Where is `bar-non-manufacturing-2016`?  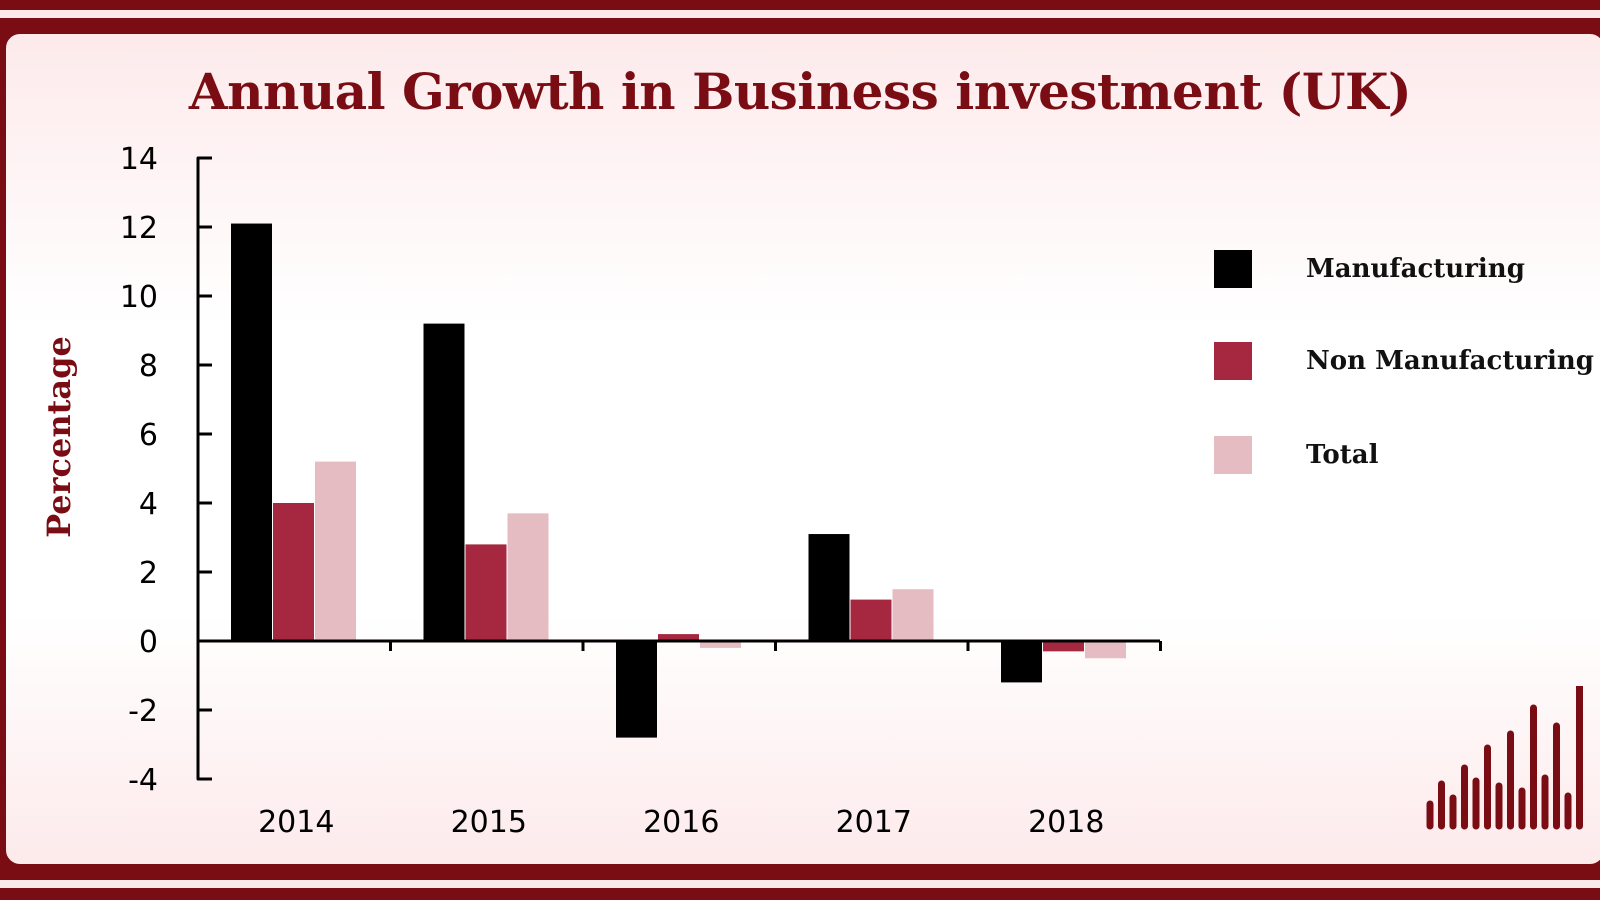 bar-non-manufacturing-2016 is located at coordinates (678, 637).